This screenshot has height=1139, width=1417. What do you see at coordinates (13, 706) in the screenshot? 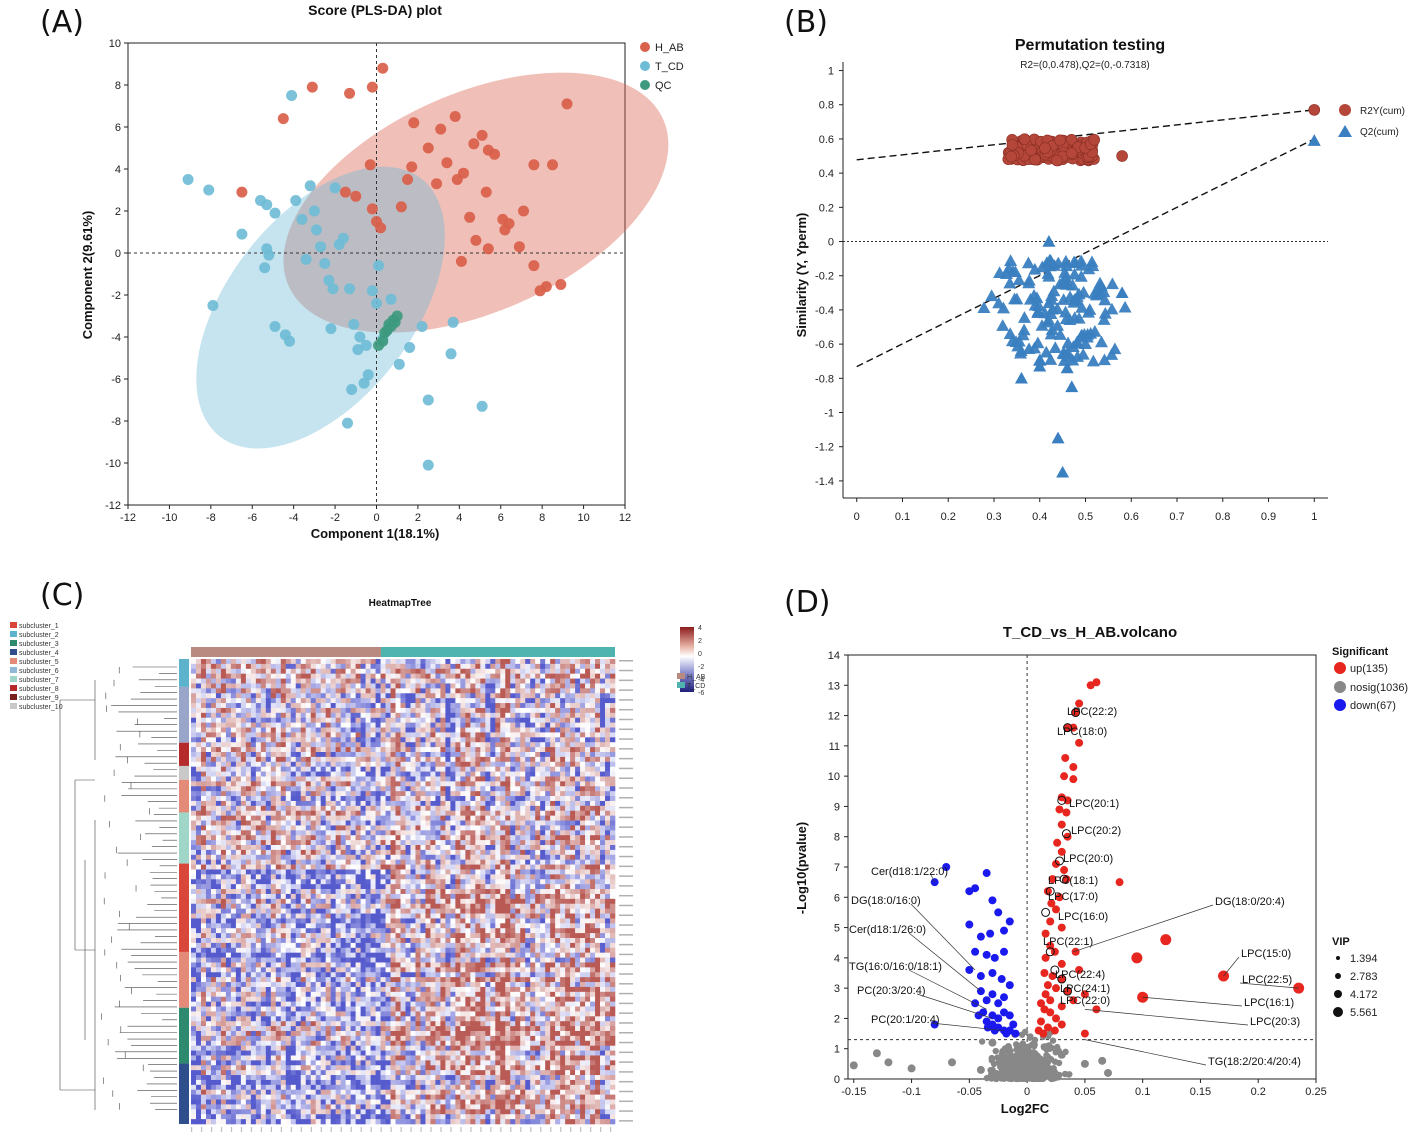
I see `subcluster-swatch` at bounding box center [13, 706].